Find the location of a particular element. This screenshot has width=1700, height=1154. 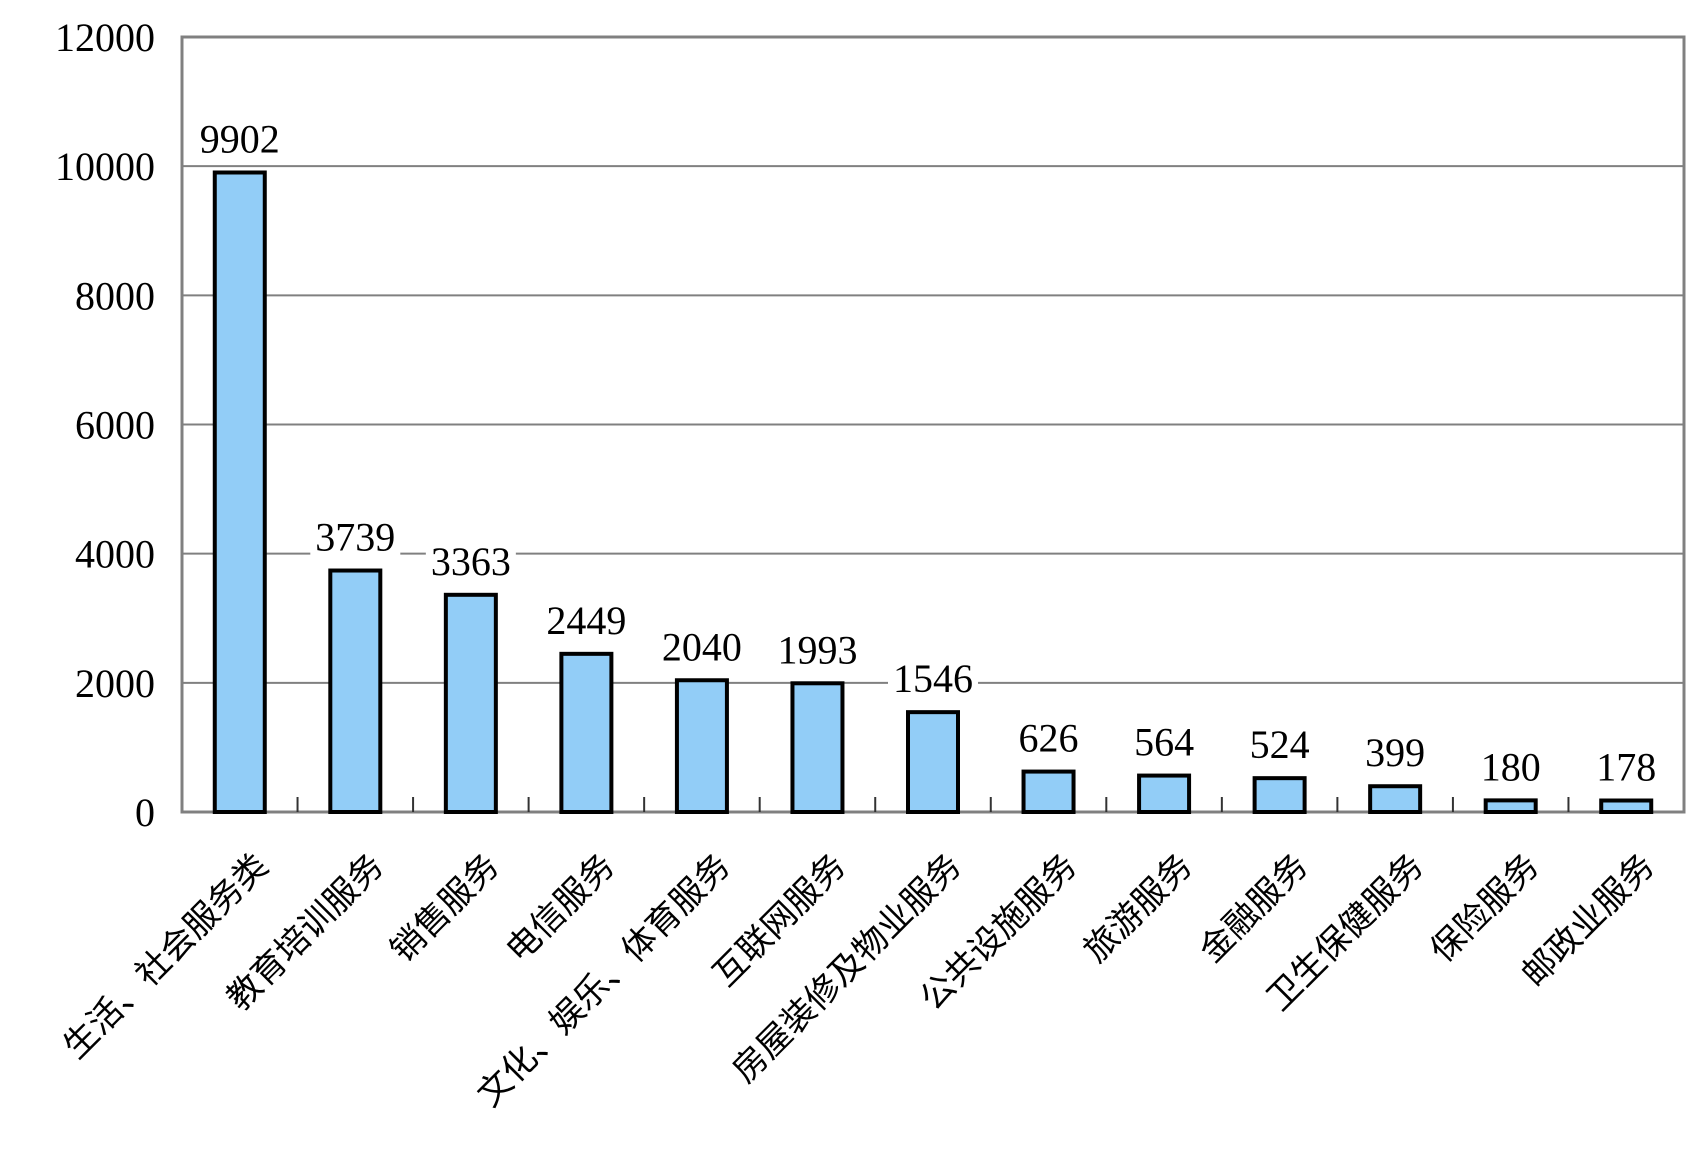

value-label: 180 is located at coordinates (1511, 766).